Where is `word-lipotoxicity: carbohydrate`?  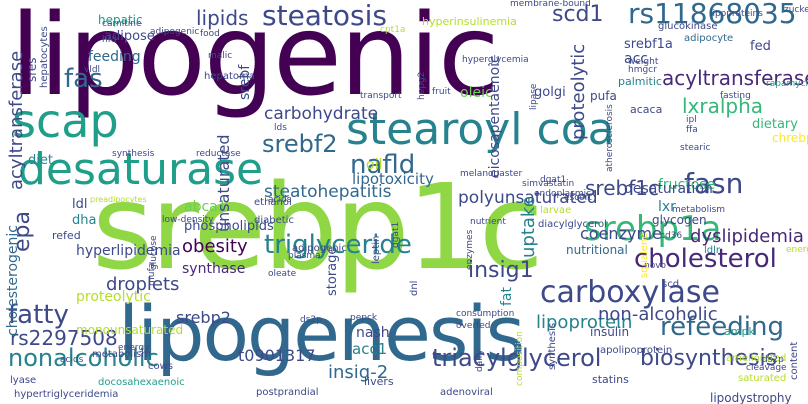 word-lipotoxicity: carbohydrate is located at coordinates (321, 114).